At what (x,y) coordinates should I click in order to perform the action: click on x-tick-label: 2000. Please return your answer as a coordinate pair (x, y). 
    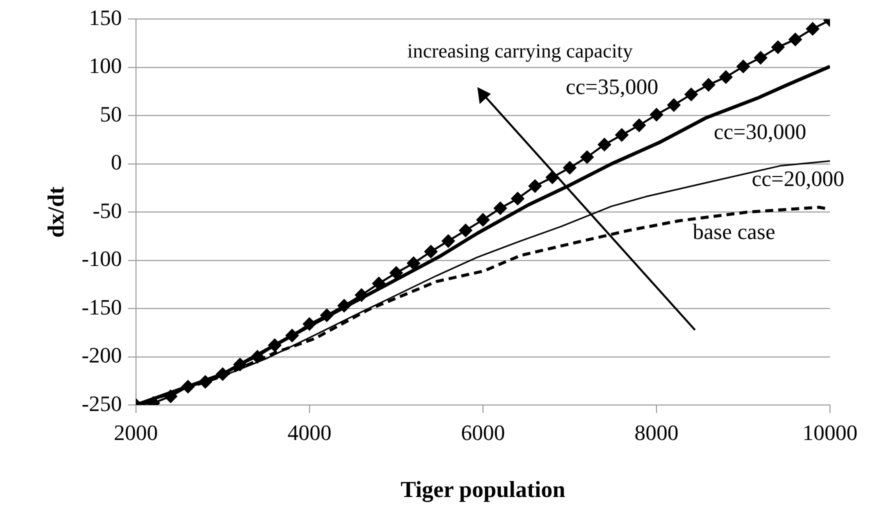
    Looking at the image, I should click on (136, 432).